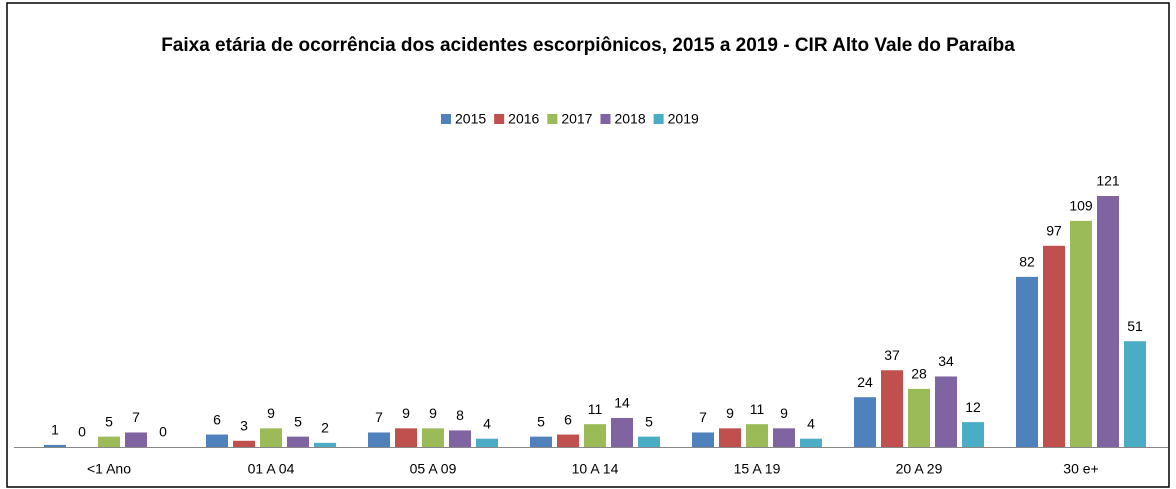 Image resolution: width=1176 pixels, height=489 pixels. What do you see at coordinates (523, 119) in the screenshot?
I see `legend-label: 2016` at bounding box center [523, 119].